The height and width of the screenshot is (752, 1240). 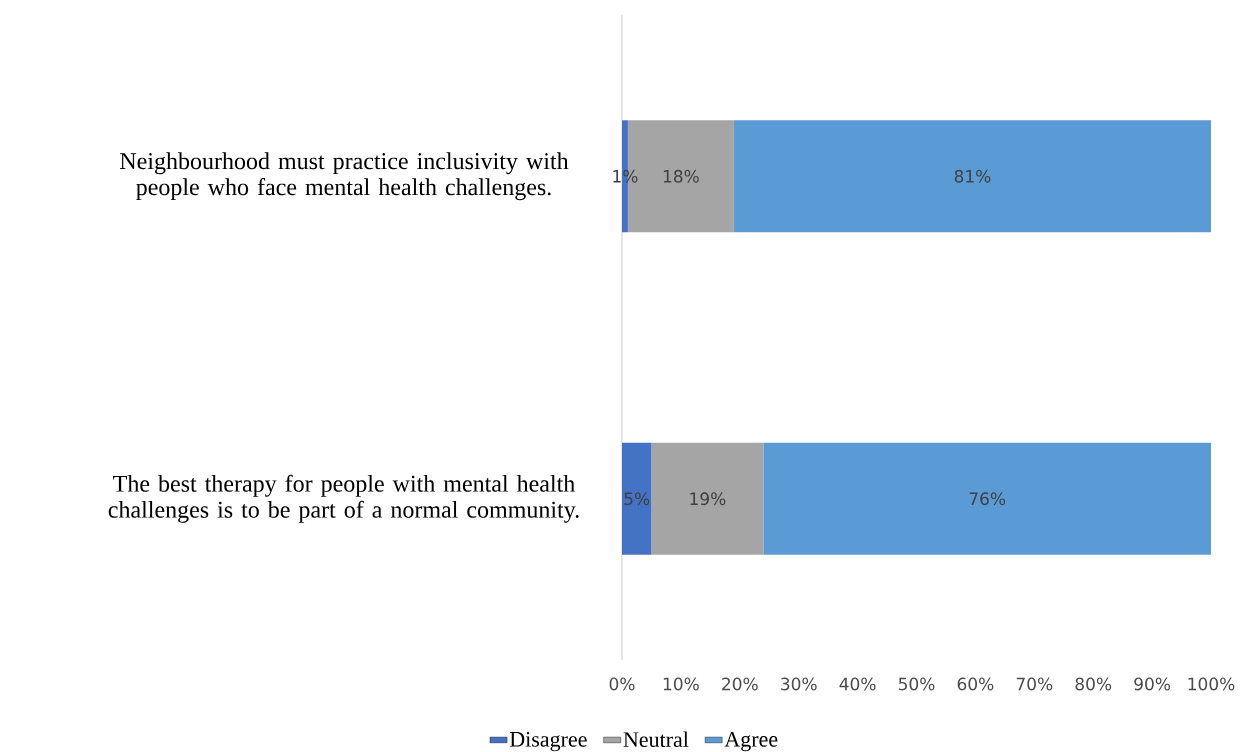 I want to click on x-tick-label: 60%, so click(x=975, y=684).